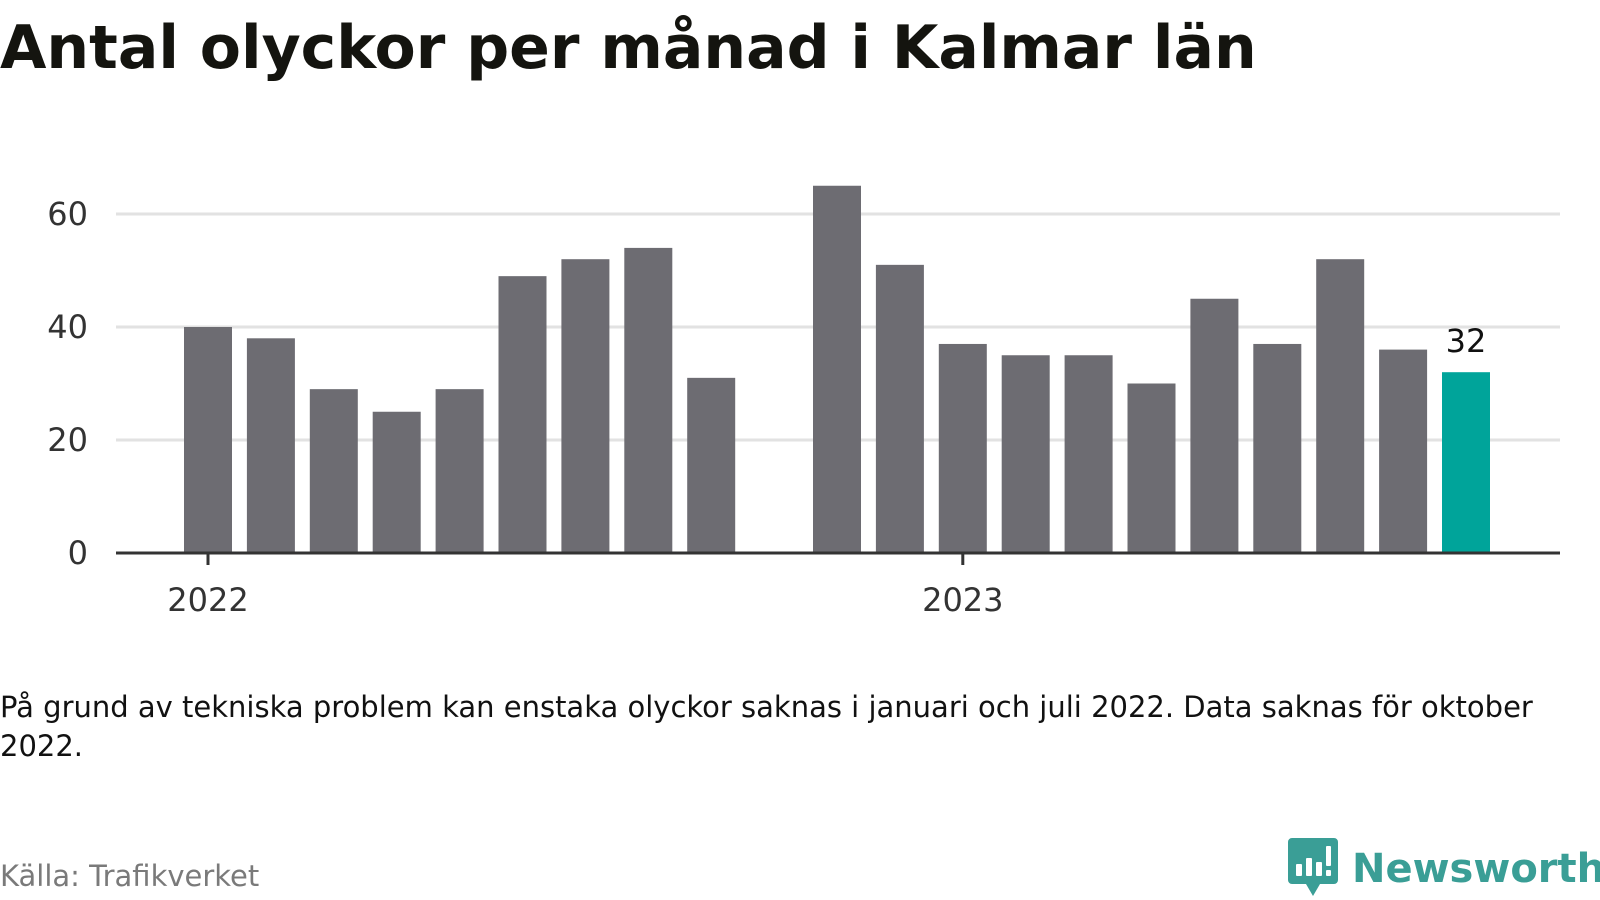 This screenshot has height=900, width=1600. What do you see at coordinates (67, 327) in the screenshot?
I see `y-tick-label: 40` at bounding box center [67, 327].